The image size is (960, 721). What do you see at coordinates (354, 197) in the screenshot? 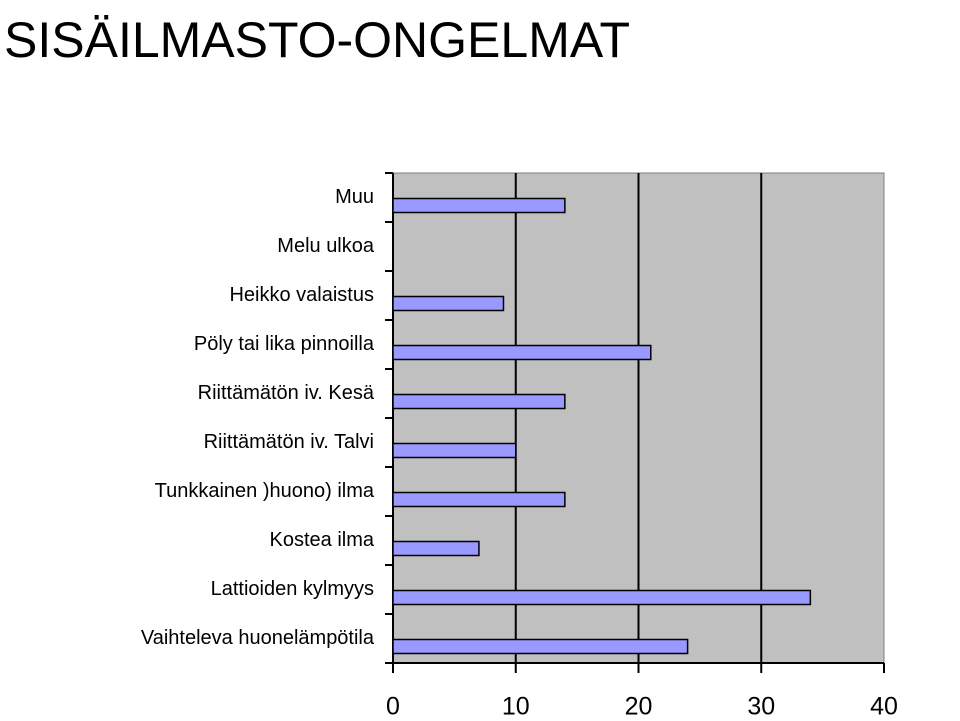
I see `y-tick-label: Muu` at bounding box center [354, 197].